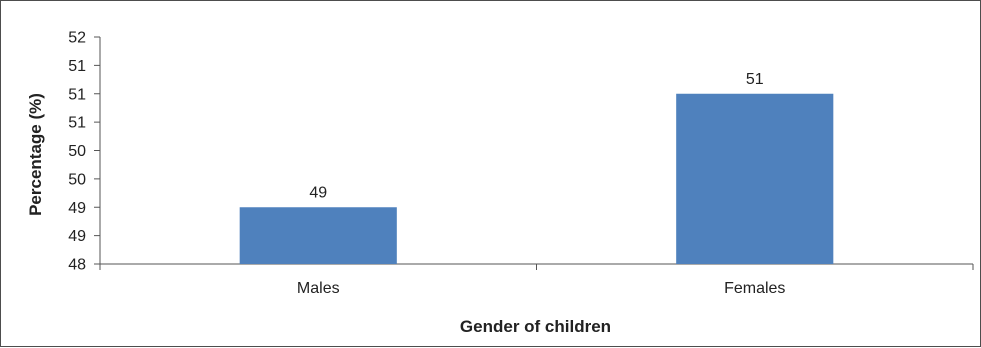 This screenshot has height=348, width=981. Describe the element at coordinates (536, 280) in the screenshot. I see `x-axis: Males Females` at that location.